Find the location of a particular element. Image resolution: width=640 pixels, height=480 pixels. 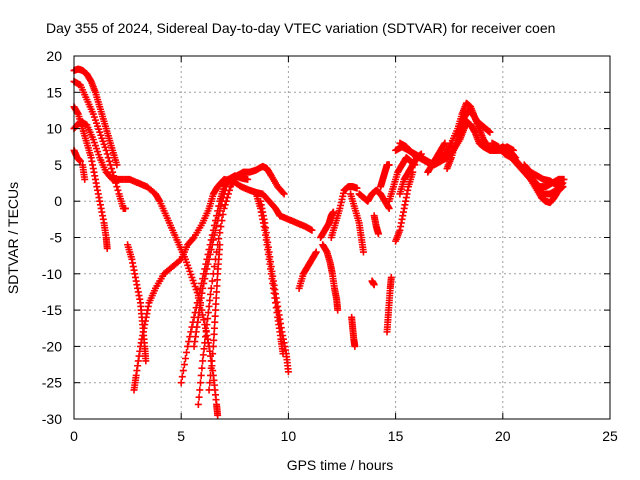

x-tick-label: 5 is located at coordinates (181, 436).